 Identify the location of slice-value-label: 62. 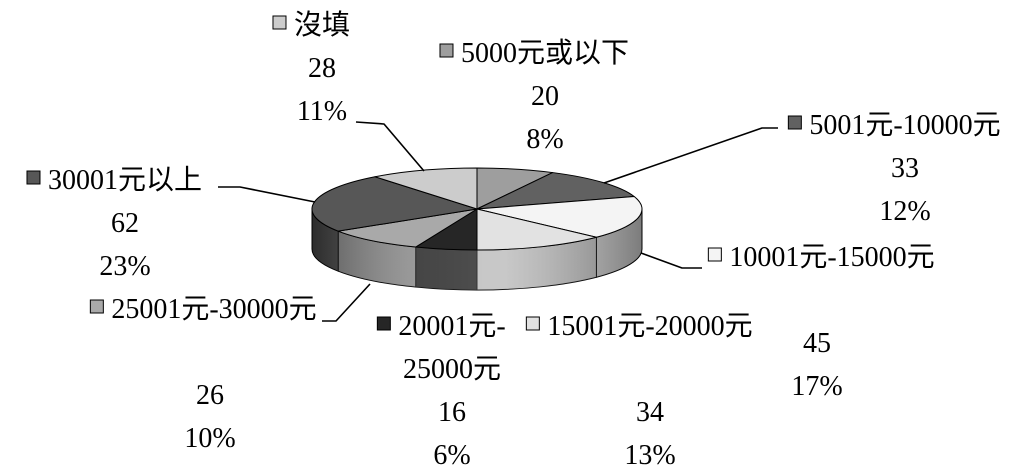
(125, 223).